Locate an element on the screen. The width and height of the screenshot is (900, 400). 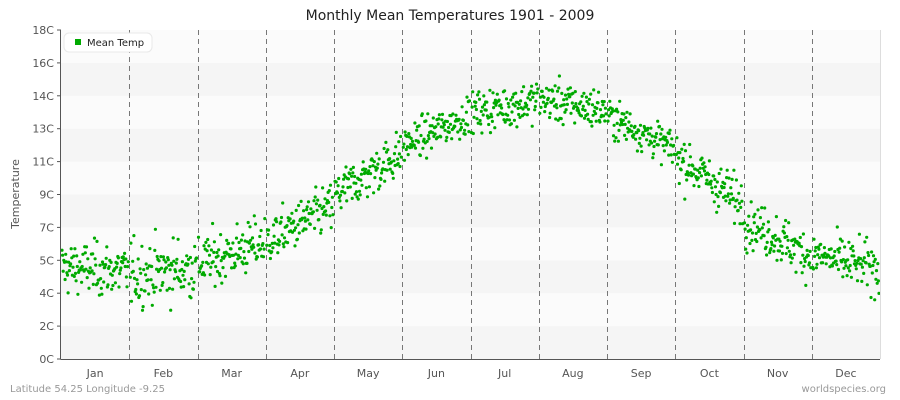
location-label: Latitude 54.25 Longitude -9.25 is located at coordinates (87, 389).